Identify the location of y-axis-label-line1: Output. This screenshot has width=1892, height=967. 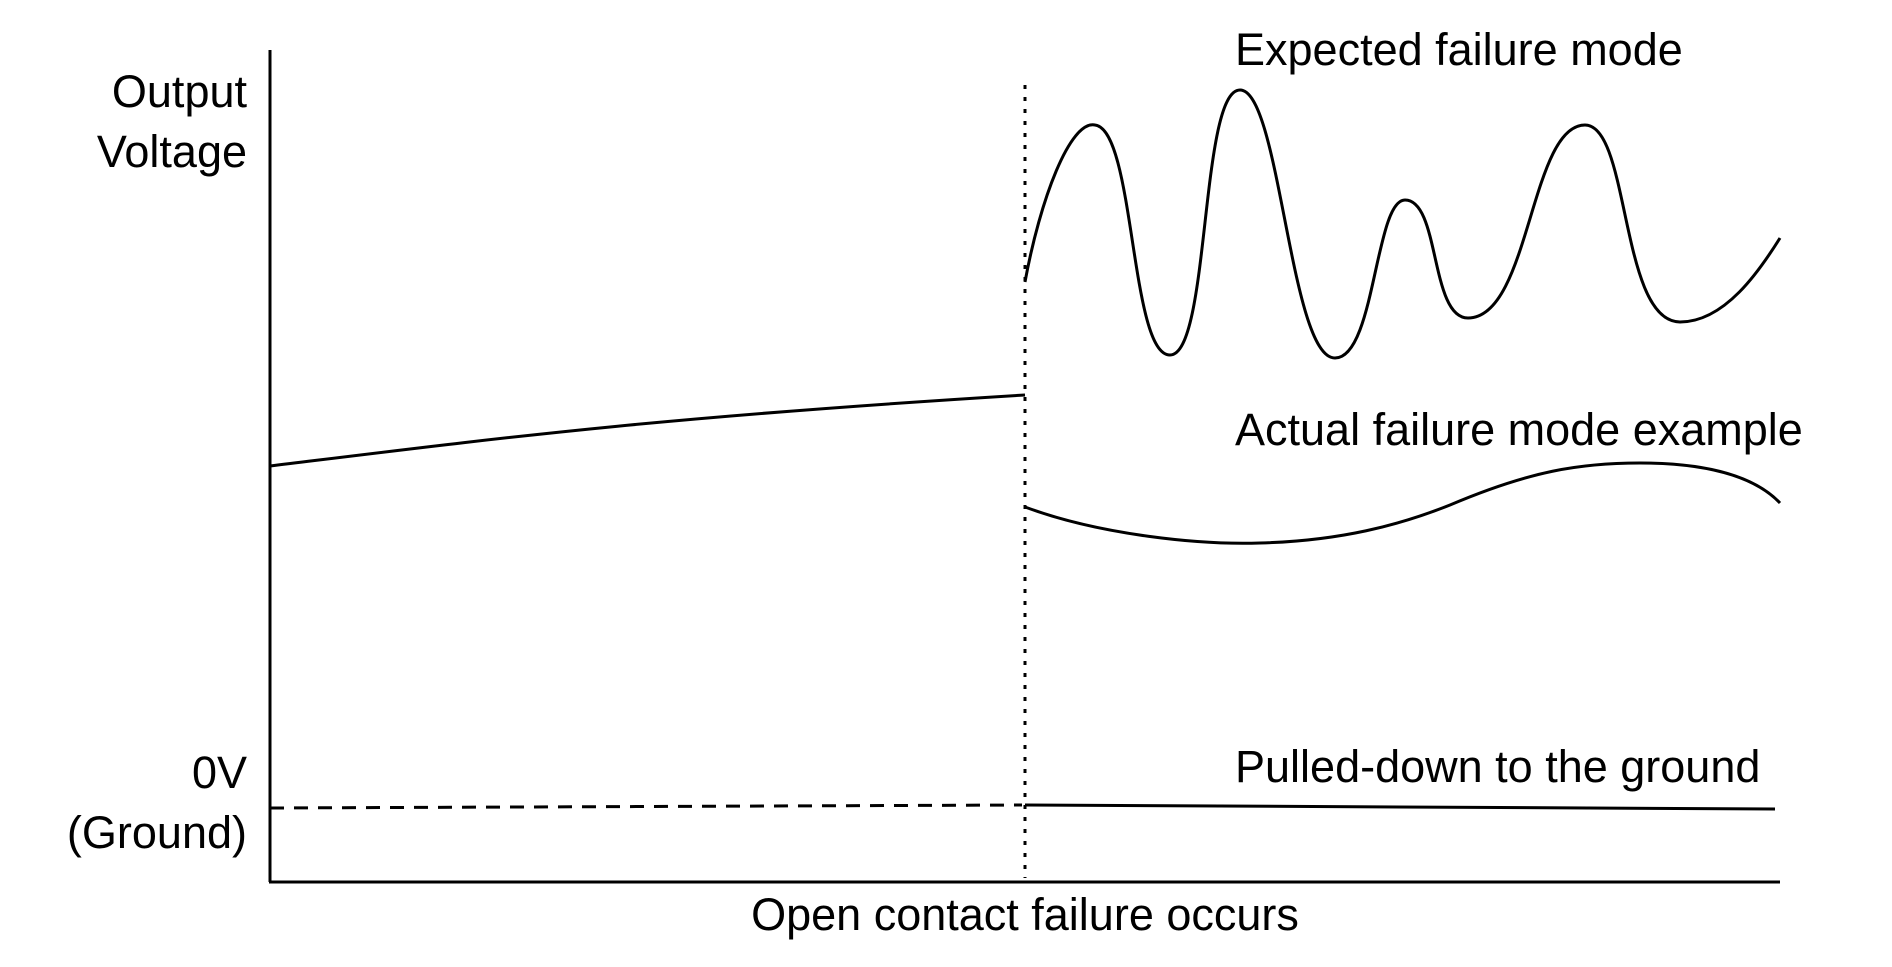
(179, 91).